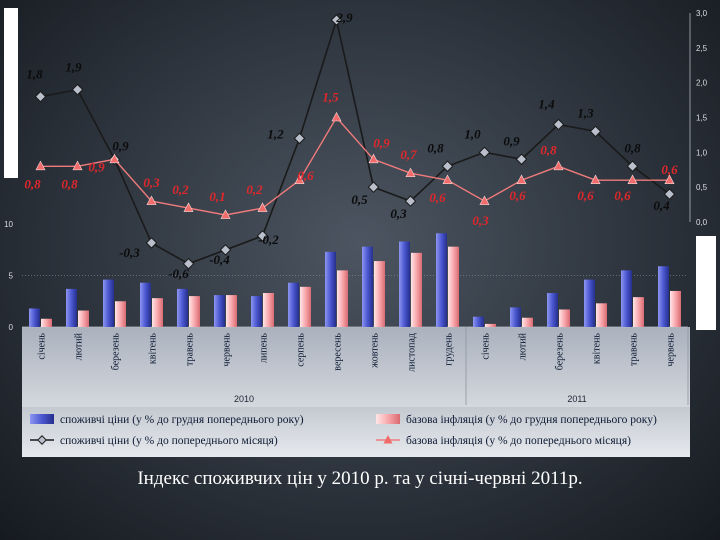 The image size is (720, 540). What do you see at coordinates (359, 199) in the screenshot?
I see `data-label: 0,5` at bounding box center [359, 199].